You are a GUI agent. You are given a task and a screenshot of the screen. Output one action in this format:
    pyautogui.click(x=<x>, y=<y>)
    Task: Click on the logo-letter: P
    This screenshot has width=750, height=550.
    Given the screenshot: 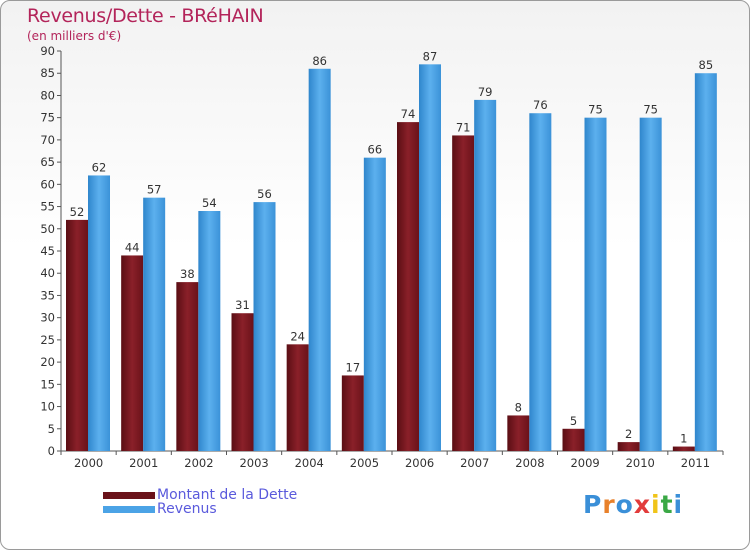 What is the action you would take?
    pyautogui.click(x=593, y=504)
    